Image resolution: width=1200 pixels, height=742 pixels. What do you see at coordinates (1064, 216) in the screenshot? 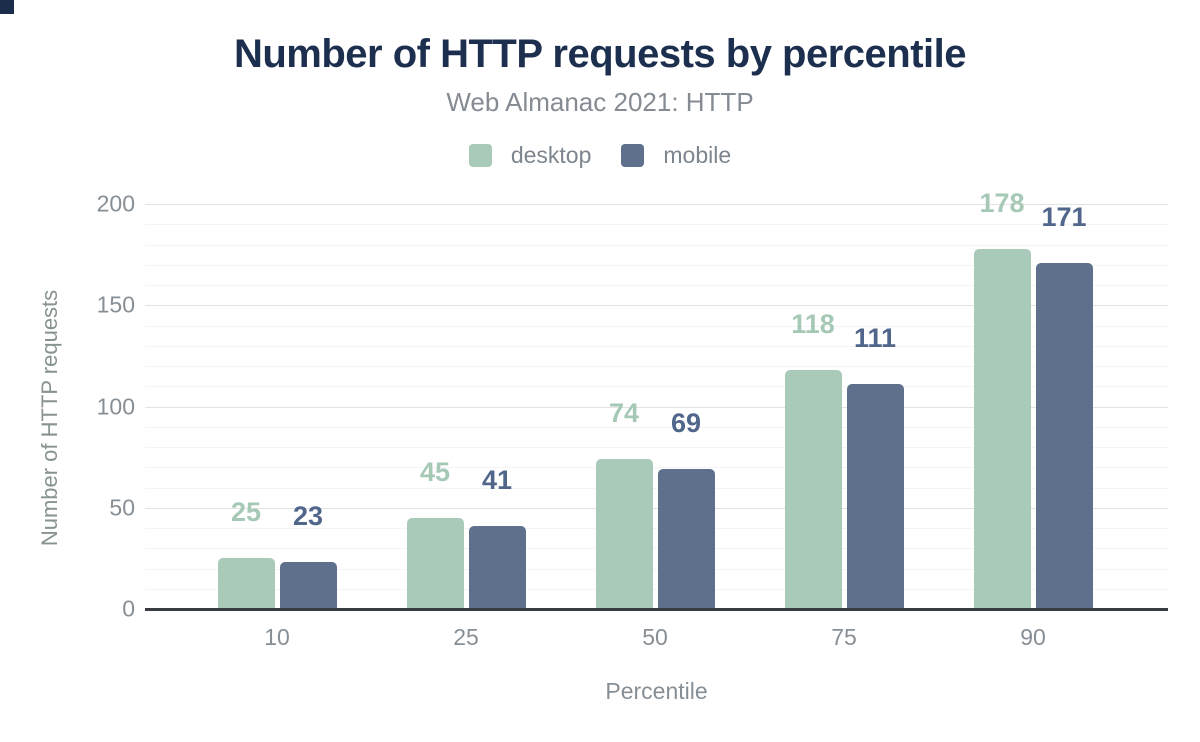
I see `mobile-value-label: 171` at bounding box center [1064, 216].